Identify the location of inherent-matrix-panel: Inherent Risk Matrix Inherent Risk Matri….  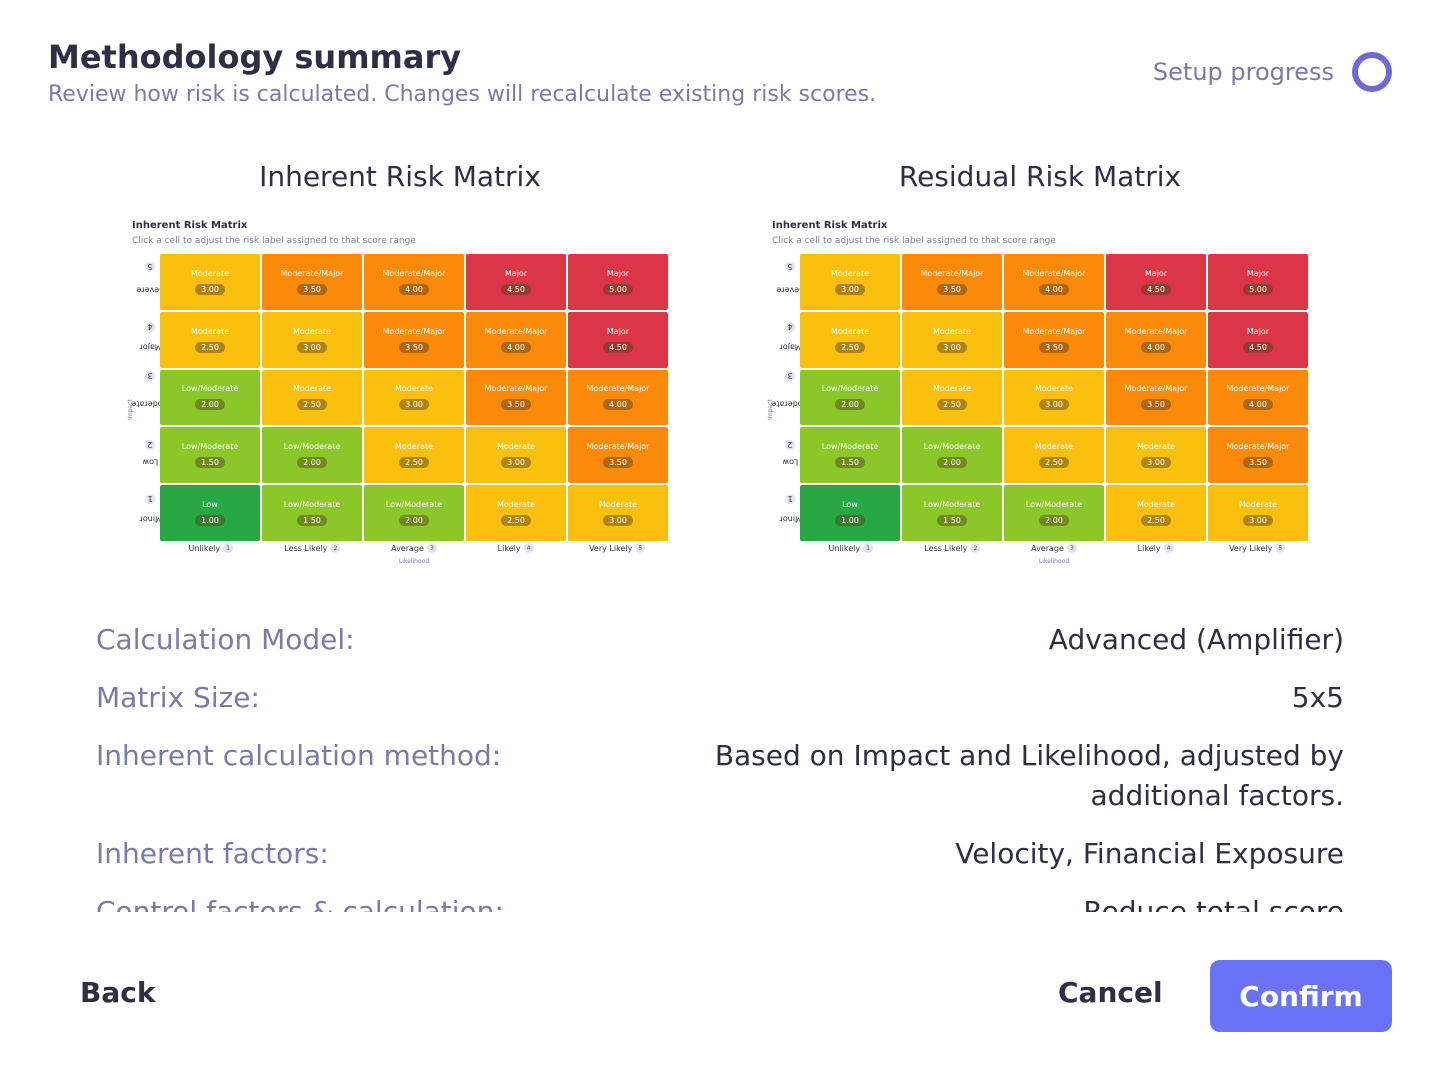
(398, 370).